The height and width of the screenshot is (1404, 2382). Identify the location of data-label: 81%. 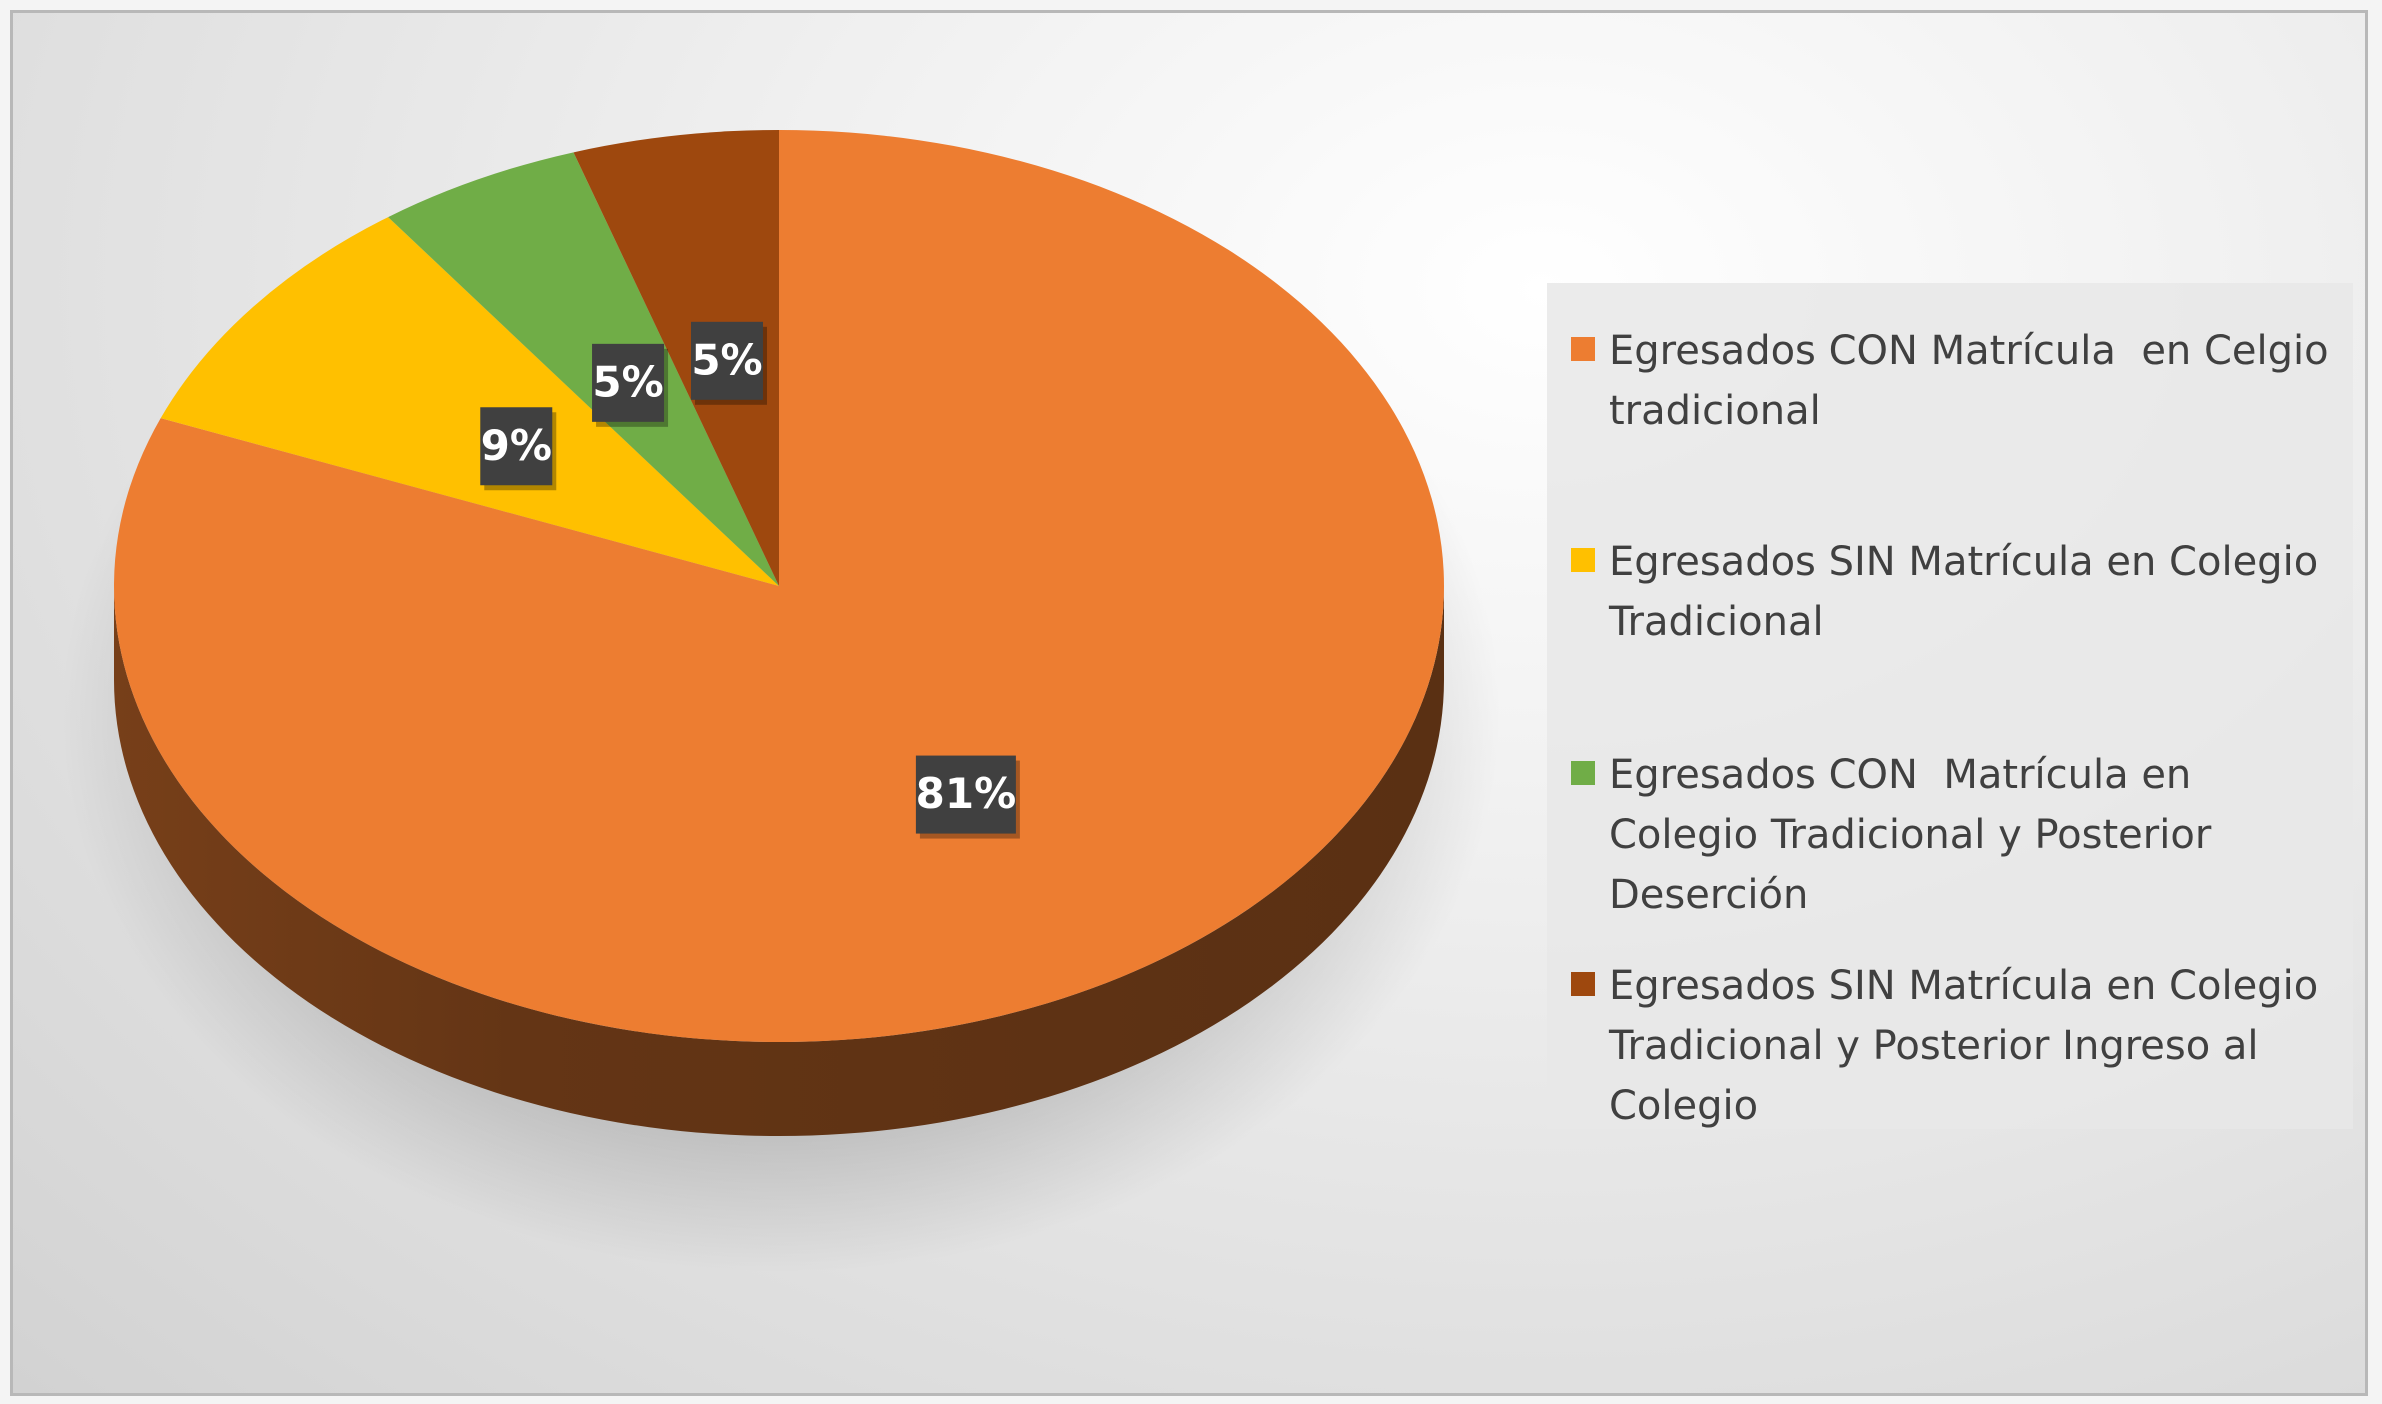
(966, 793).